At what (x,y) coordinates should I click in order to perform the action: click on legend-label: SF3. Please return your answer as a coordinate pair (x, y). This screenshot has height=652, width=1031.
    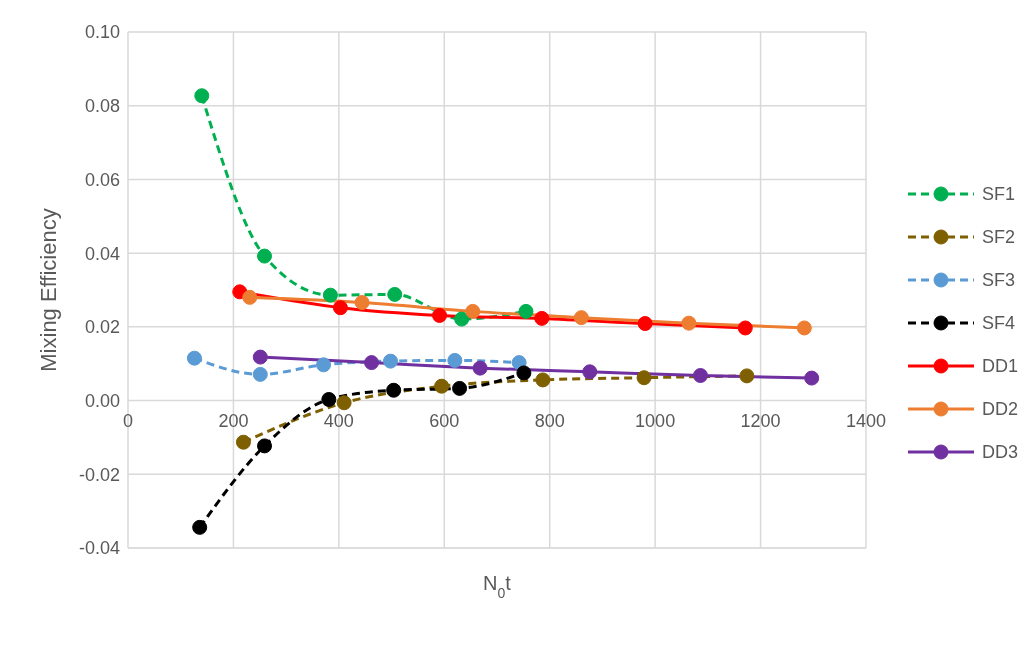
    Looking at the image, I should click on (998, 280).